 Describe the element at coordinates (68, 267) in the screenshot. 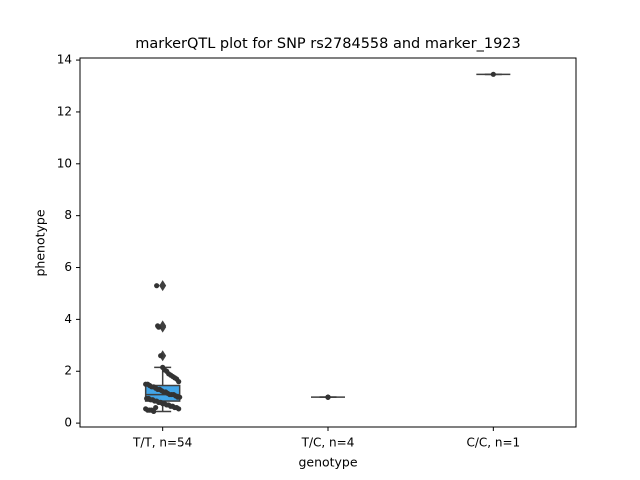

I see `y-tick-label: 6` at that location.